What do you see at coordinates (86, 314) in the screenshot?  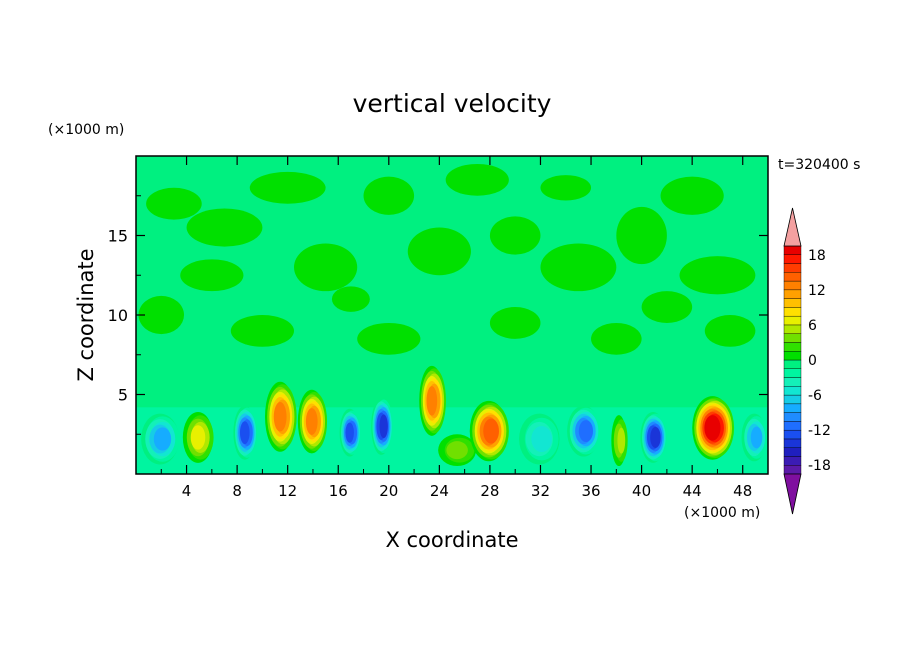 I see `y-axis-label: Z coordinate` at bounding box center [86, 314].